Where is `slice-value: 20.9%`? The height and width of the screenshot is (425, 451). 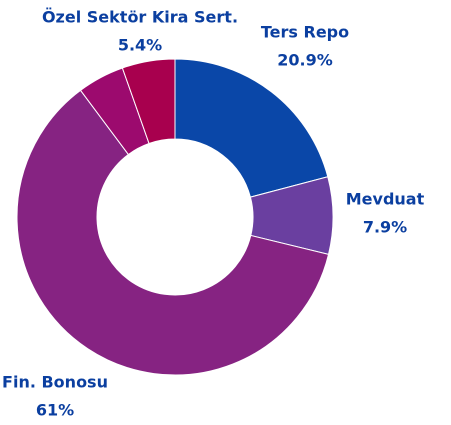
slice-value: 20.9% is located at coordinates (305, 60).